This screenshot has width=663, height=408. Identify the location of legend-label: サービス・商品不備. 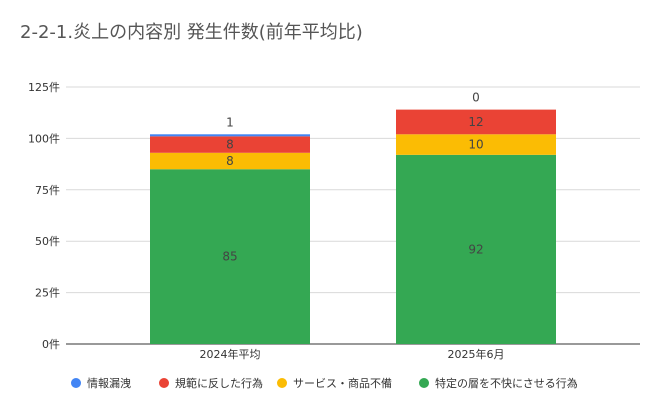
(342, 383).